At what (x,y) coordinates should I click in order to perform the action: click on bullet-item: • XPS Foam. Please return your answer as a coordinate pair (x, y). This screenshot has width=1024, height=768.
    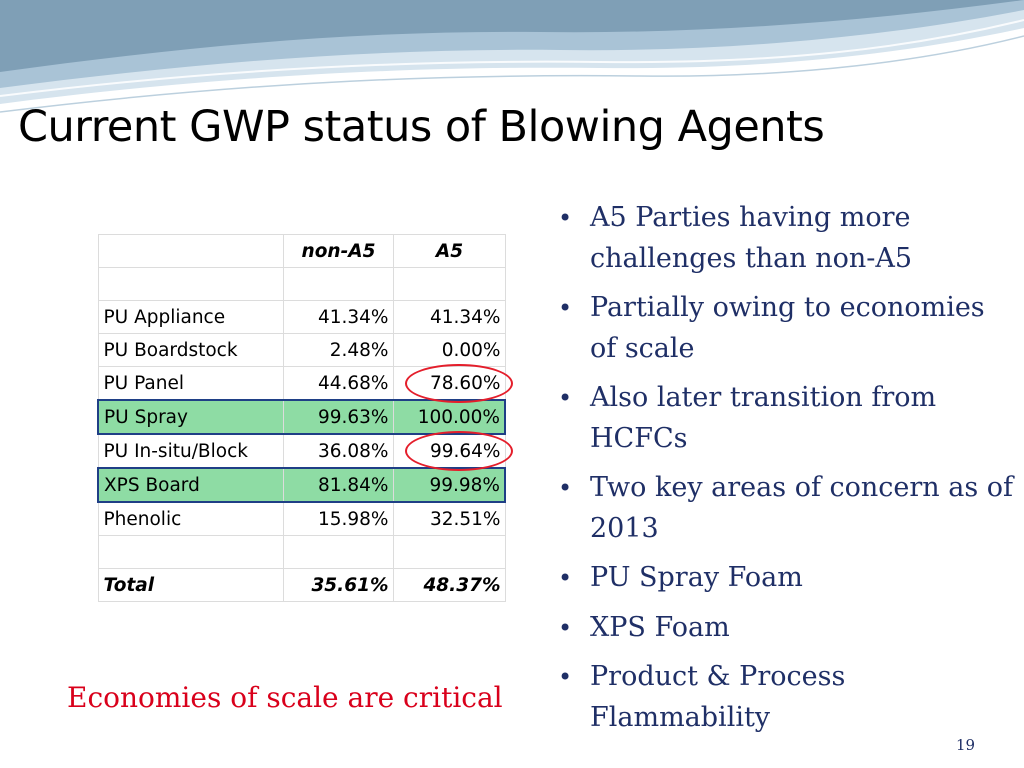
    Looking at the image, I should click on (786, 628).